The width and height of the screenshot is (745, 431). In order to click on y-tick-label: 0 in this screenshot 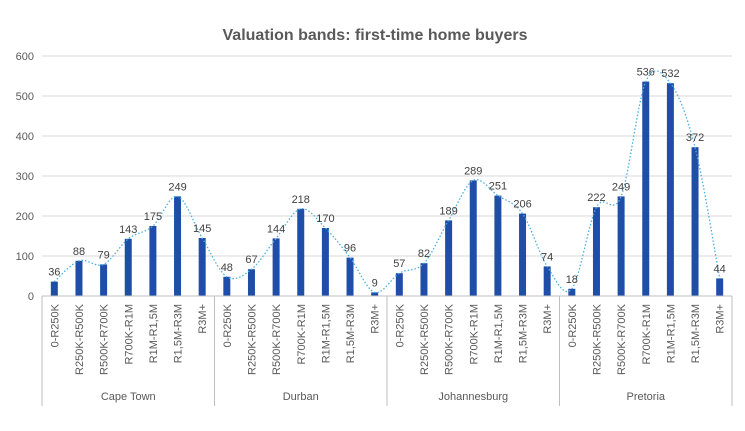, I will do `click(31, 297)`.